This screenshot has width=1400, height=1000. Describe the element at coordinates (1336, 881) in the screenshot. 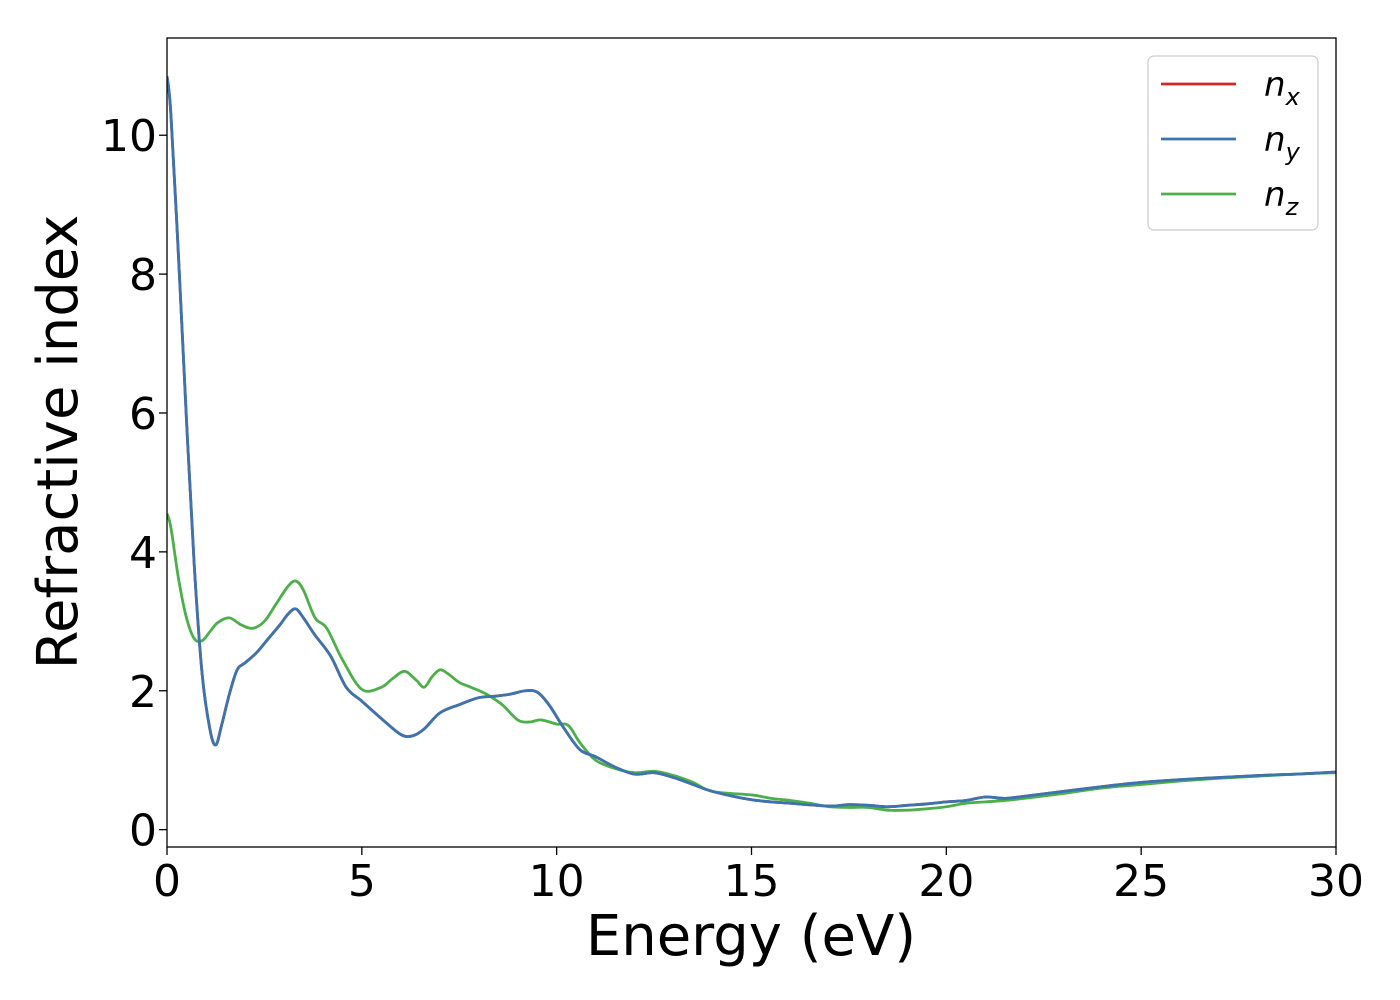

I see `x-tick-label: 30` at that location.